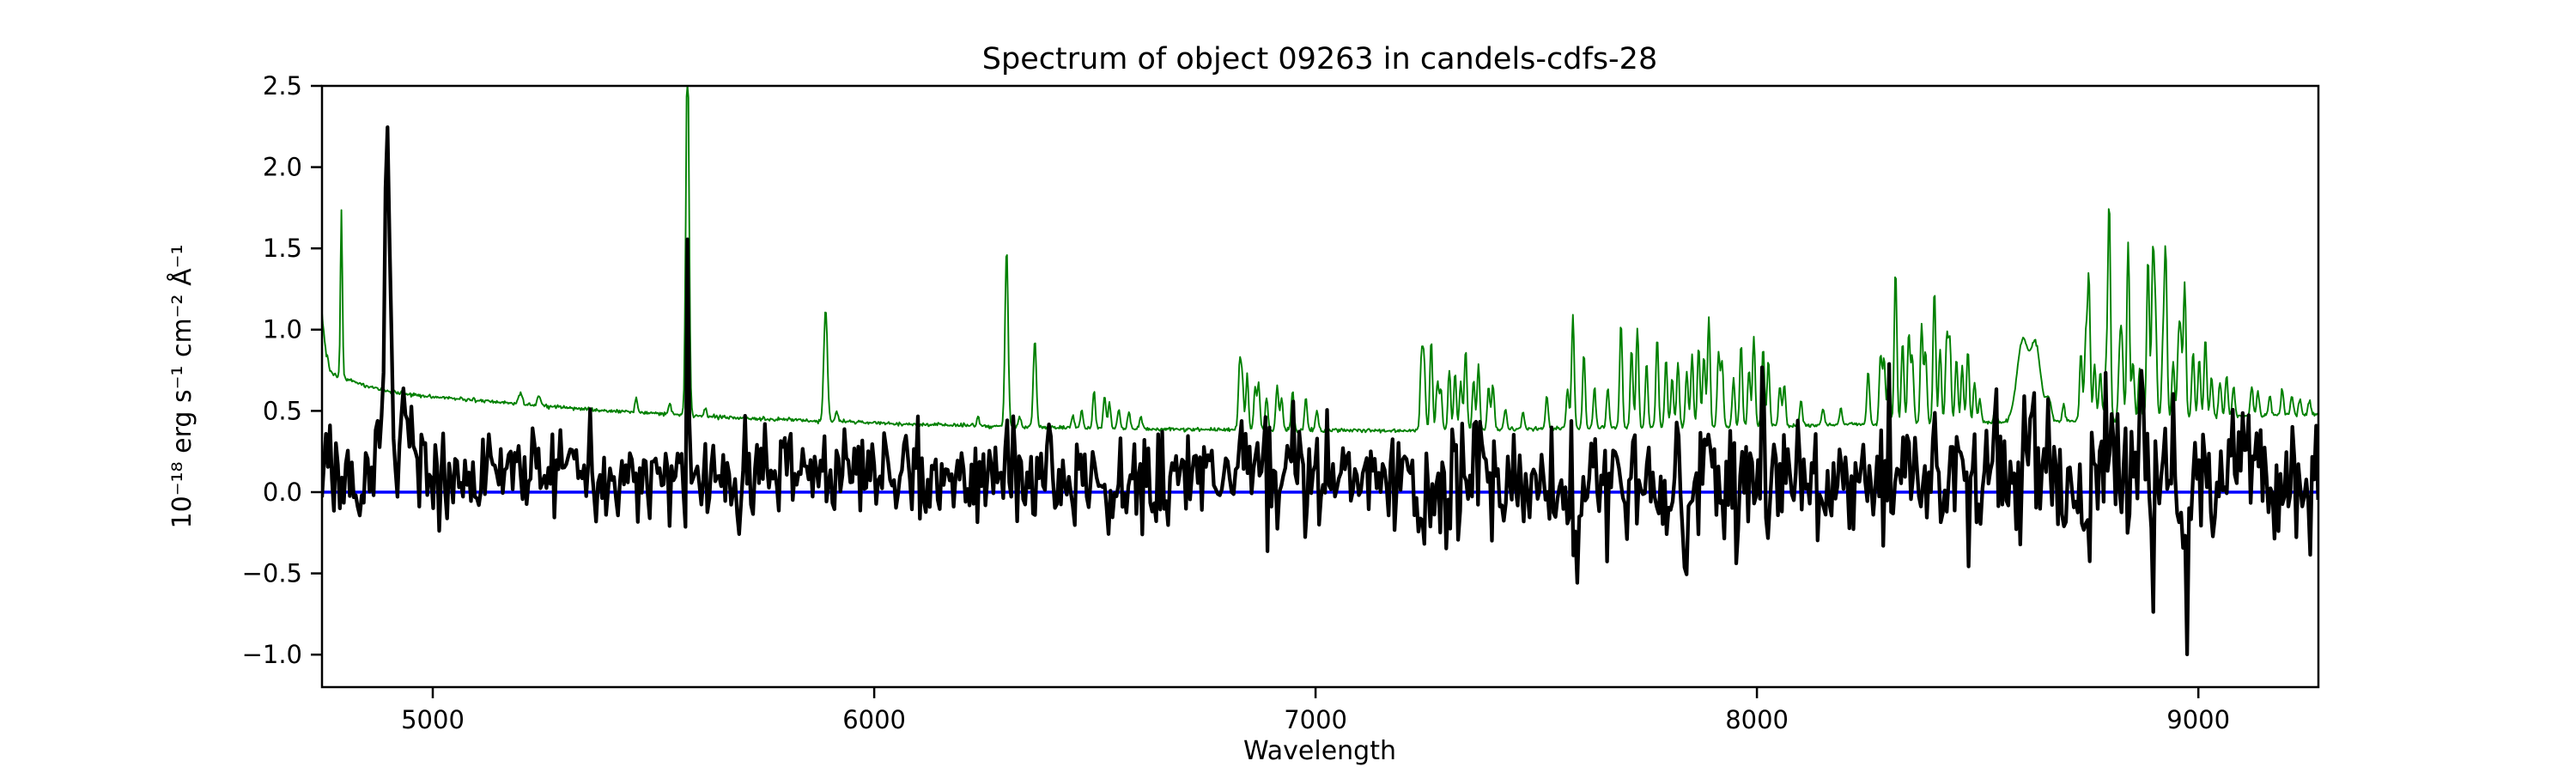 Image resolution: width=2576 pixels, height=773 pixels. I want to click on y-axis-label: 10⁻¹⁸ erg s⁻¹ cm⁻² Å⁻¹, so click(182, 387).